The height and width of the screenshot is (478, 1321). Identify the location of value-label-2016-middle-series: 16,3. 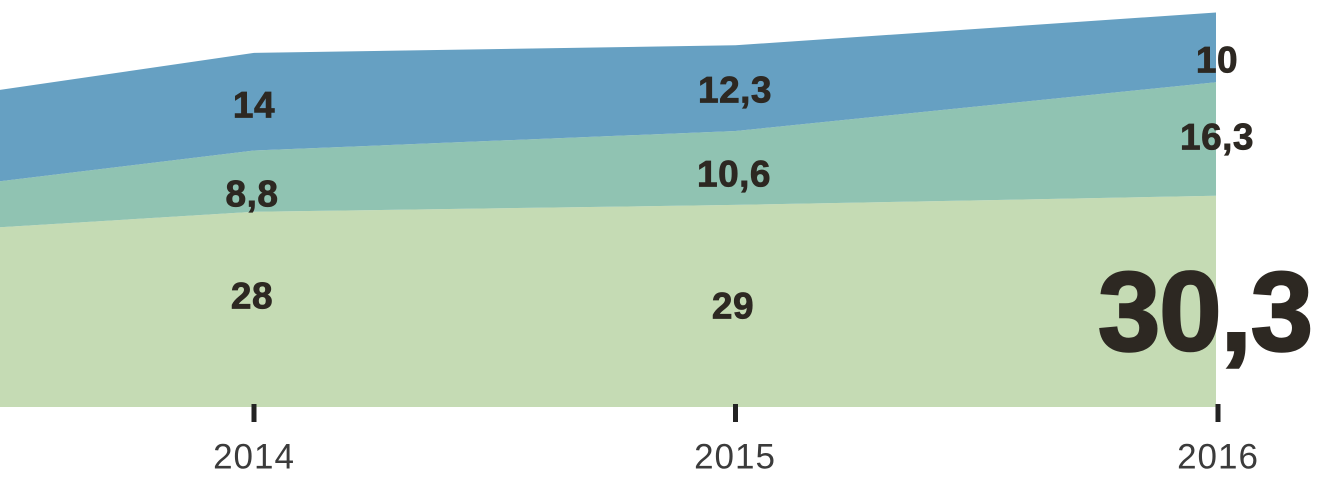
(1217, 137).